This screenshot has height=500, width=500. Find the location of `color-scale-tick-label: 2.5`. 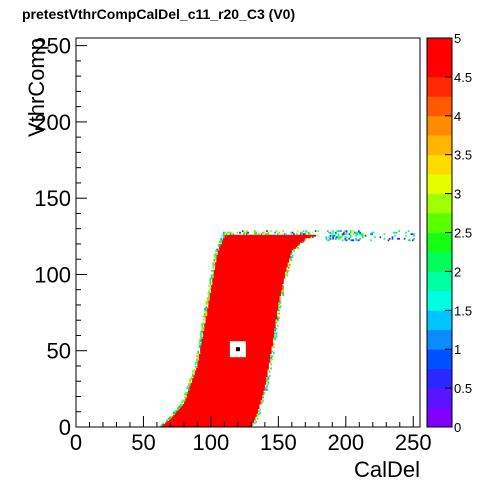

color-scale-tick-label: 2.5 is located at coordinates (463, 233).